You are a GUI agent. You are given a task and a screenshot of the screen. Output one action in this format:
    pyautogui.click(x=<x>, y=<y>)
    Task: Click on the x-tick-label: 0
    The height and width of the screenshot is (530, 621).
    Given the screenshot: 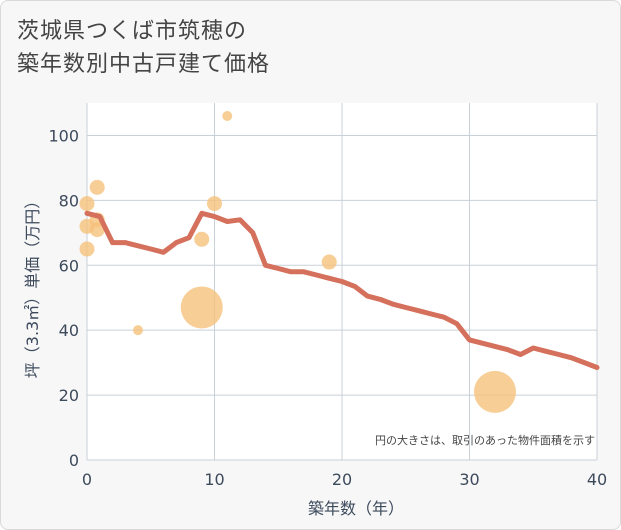 What is the action you would take?
    pyautogui.click(x=87, y=479)
    